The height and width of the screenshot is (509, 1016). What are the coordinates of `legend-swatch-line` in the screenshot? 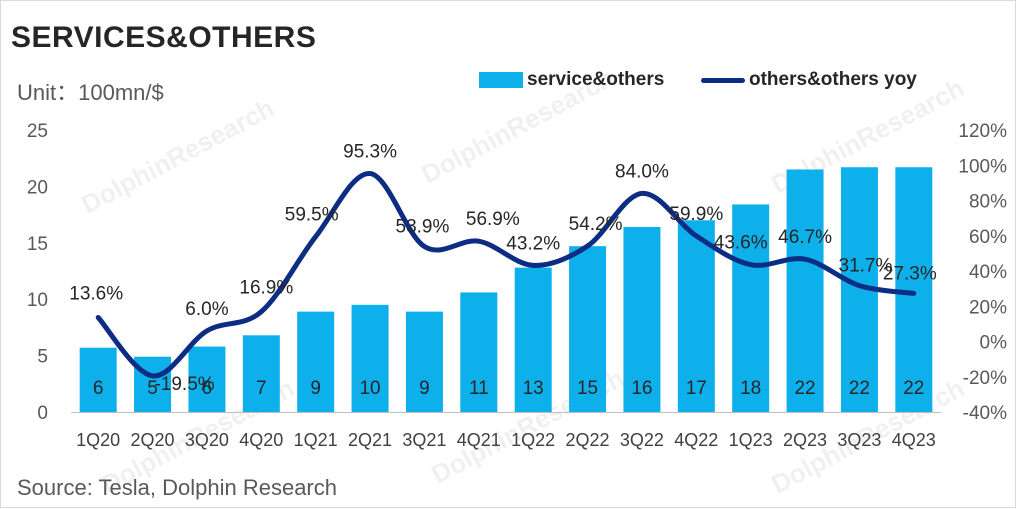 It's located at (723, 80).